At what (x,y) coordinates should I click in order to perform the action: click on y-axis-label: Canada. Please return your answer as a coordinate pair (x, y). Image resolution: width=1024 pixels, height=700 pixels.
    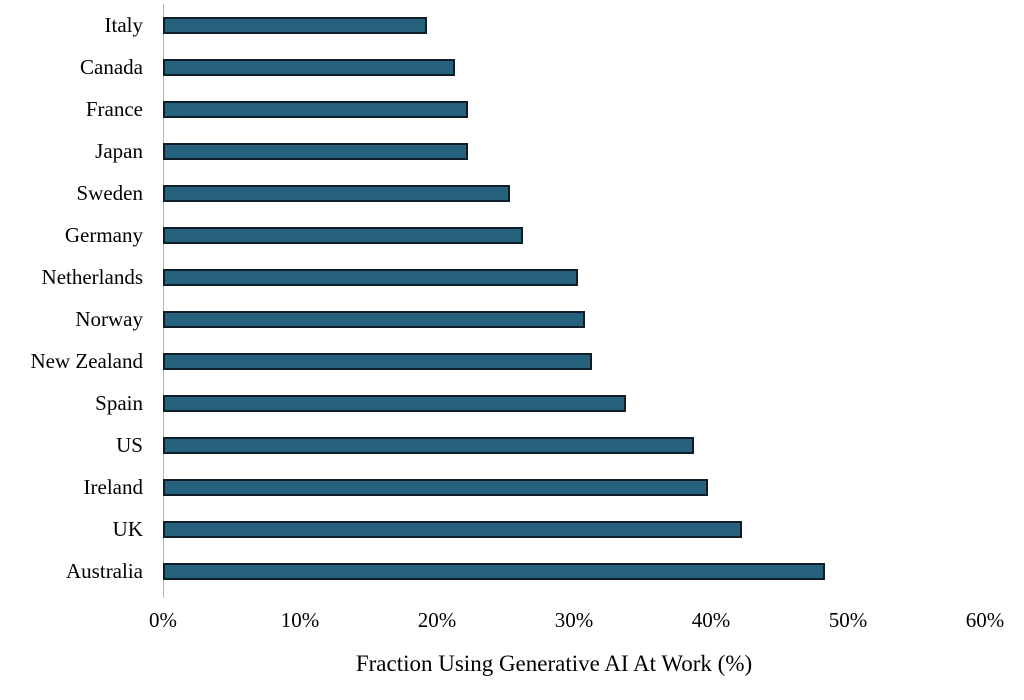
    Looking at the image, I should click on (111, 66).